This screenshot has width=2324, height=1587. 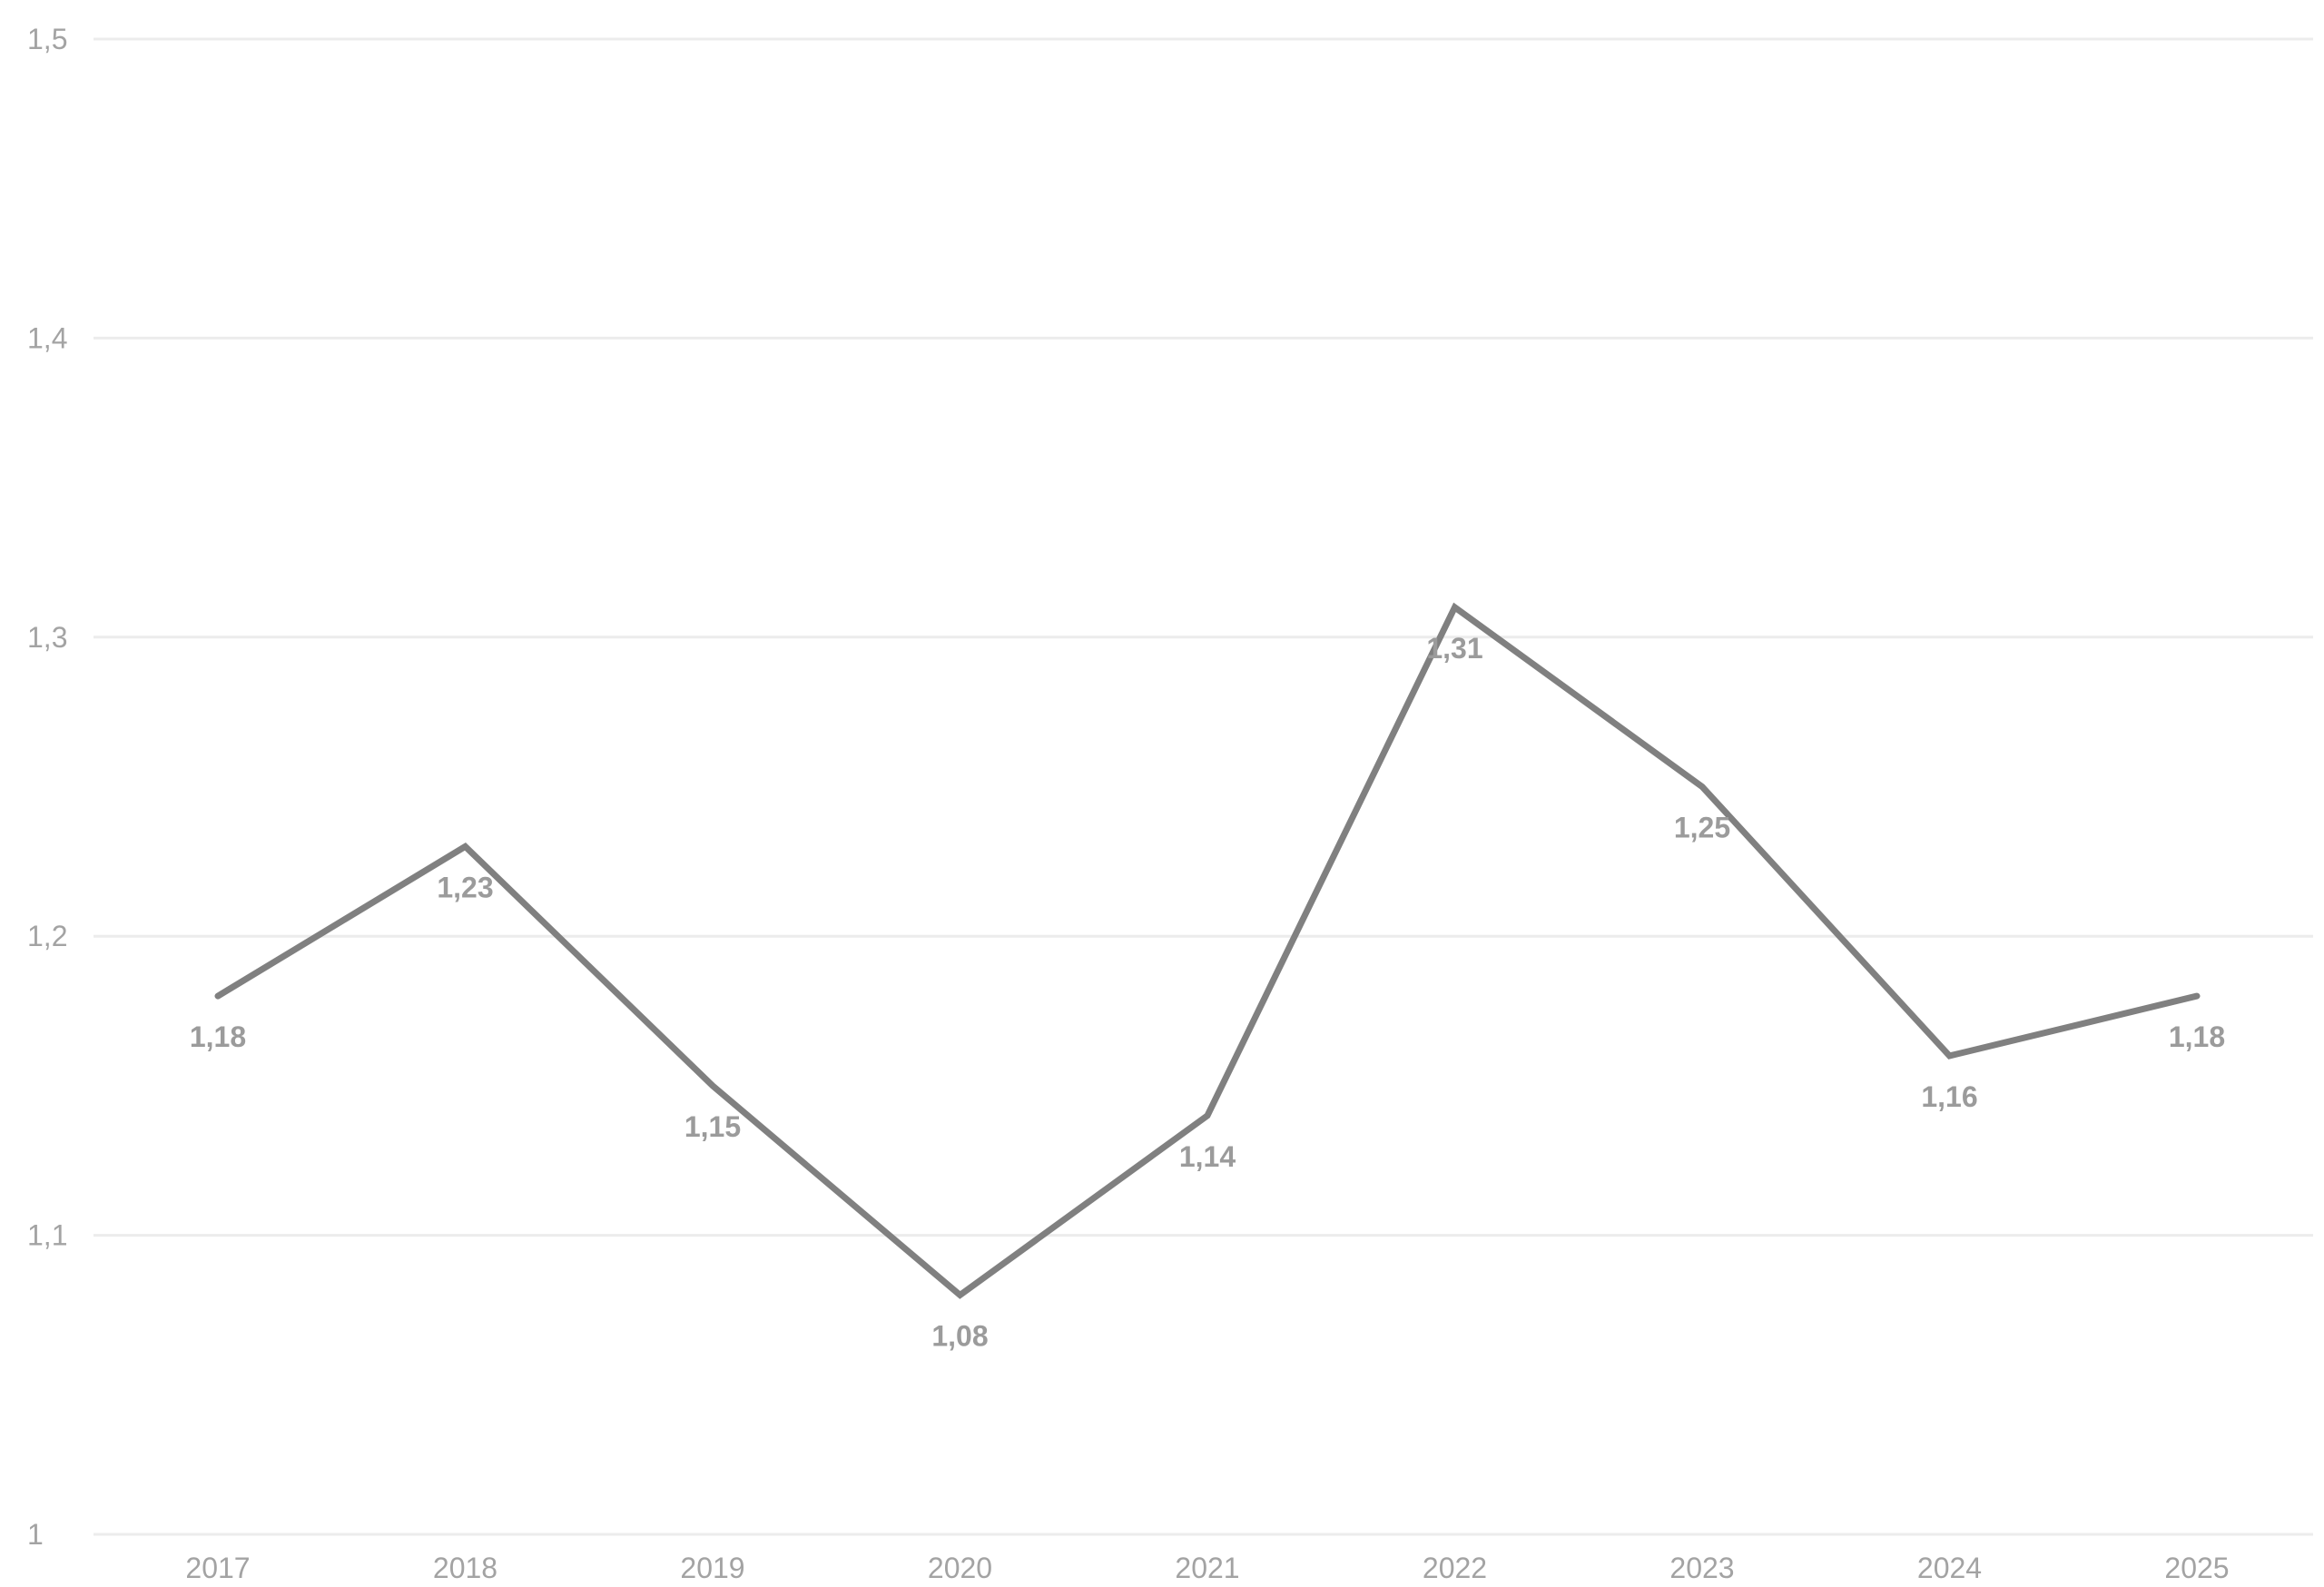 What do you see at coordinates (1949, 1568) in the screenshot?
I see `x-tick-label: 2024` at bounding box center [1949, 1568].